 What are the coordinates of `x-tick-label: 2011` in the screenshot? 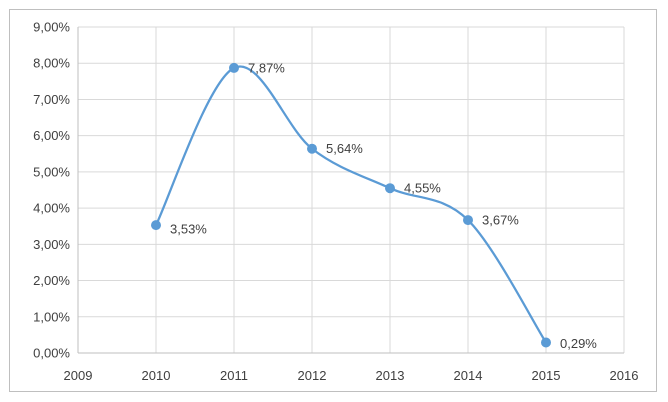 It's located at (234, 375).